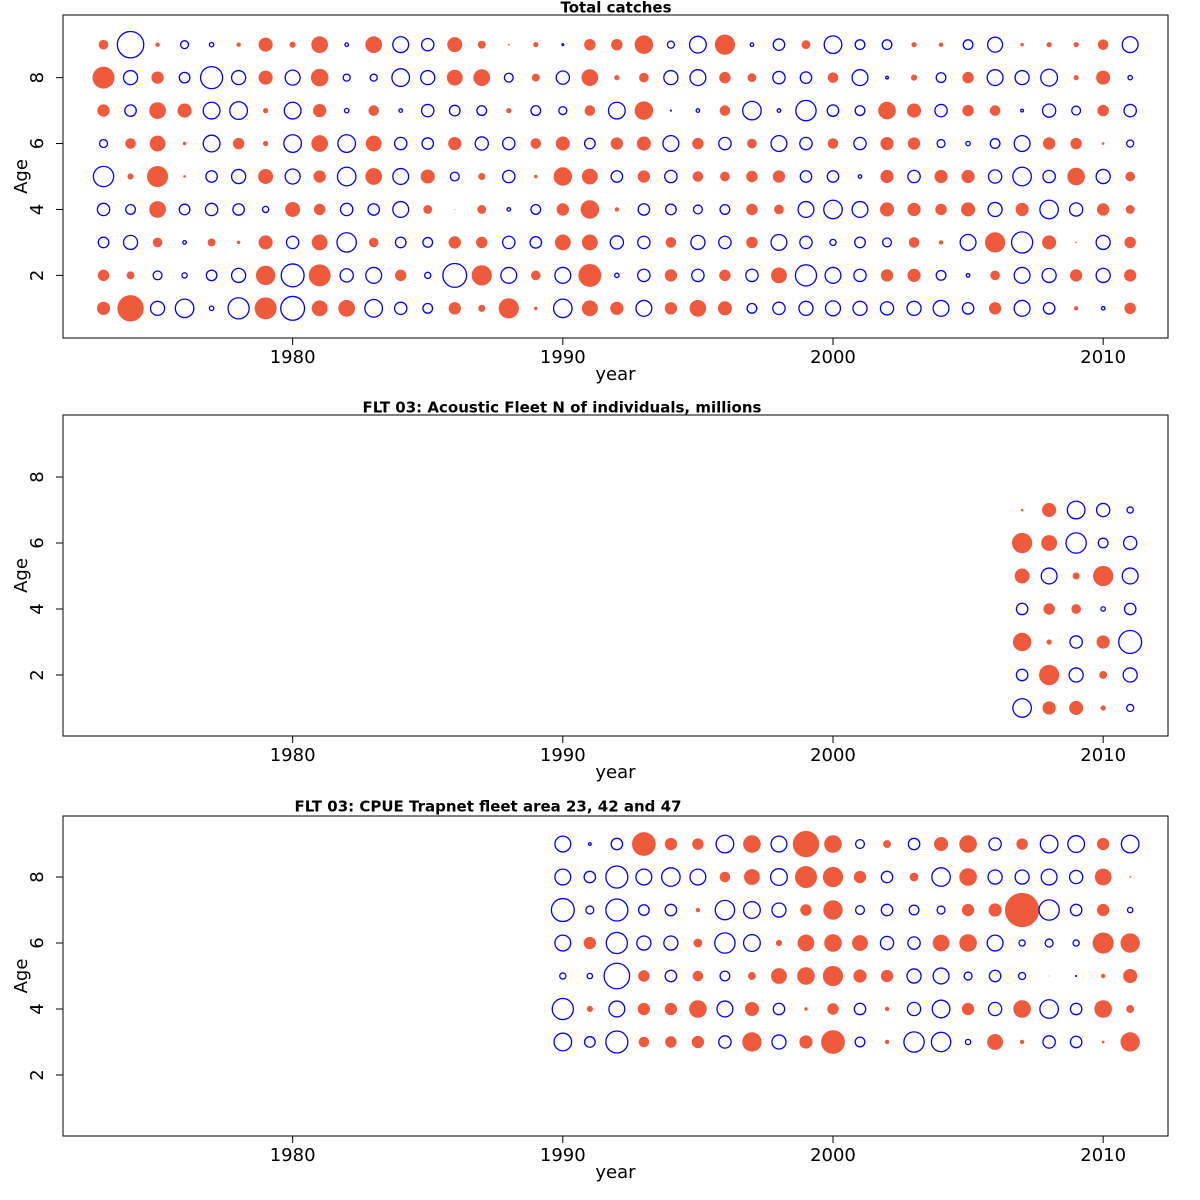 The width and height of the screenshot is (1200, 1200). Describe the element at coordinates (37, 209) in the screenshot. I see `y-tick-label: 4` at that location.